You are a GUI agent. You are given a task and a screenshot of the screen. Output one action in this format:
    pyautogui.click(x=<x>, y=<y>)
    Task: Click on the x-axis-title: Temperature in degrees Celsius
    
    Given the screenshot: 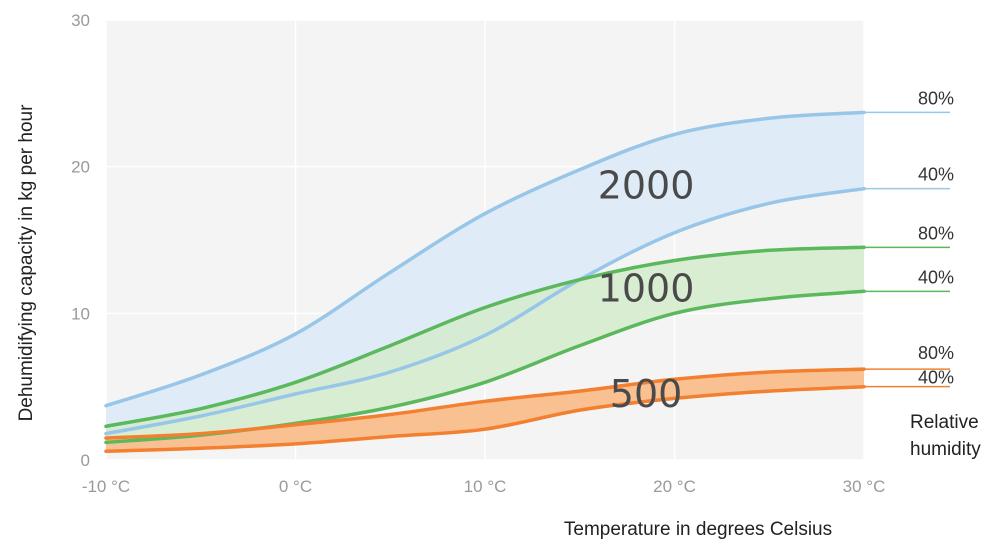 What is the action you would take?
    pyautogui.click(x=698, y=529)
    